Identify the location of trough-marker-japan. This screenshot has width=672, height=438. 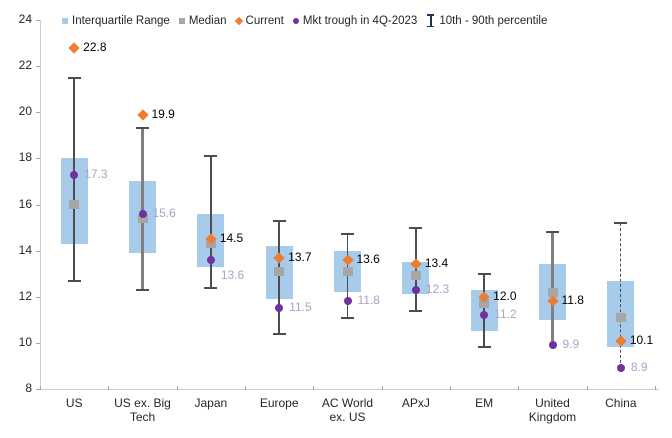
(210, 259).